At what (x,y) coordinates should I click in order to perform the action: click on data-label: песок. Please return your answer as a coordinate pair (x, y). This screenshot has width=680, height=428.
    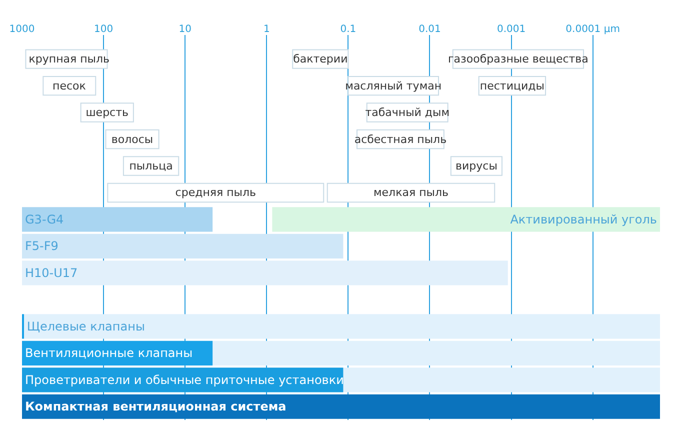
    Looking at the image, I should click on (69, 85).